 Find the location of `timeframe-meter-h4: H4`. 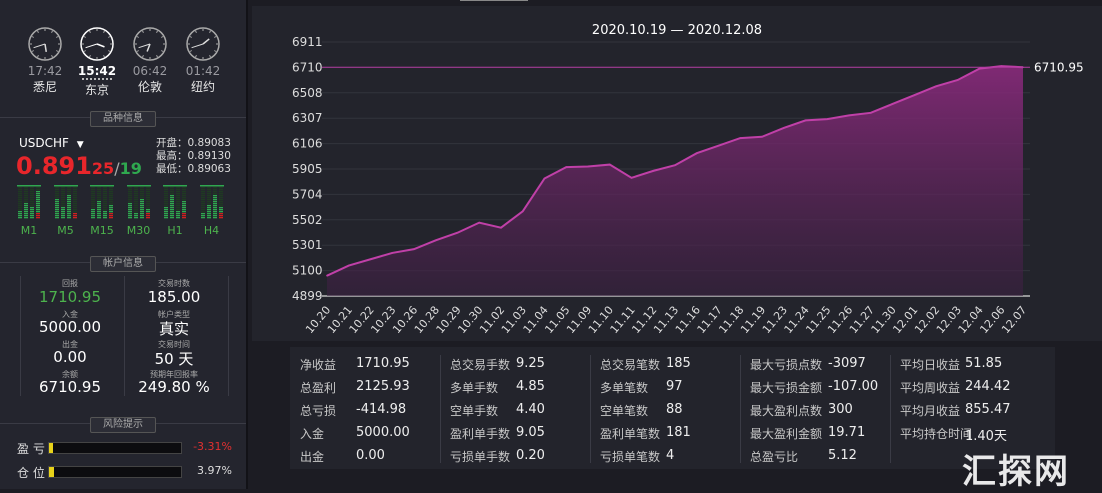

timeframe-meter-h4: H4 is located at coordinates (211, 211).